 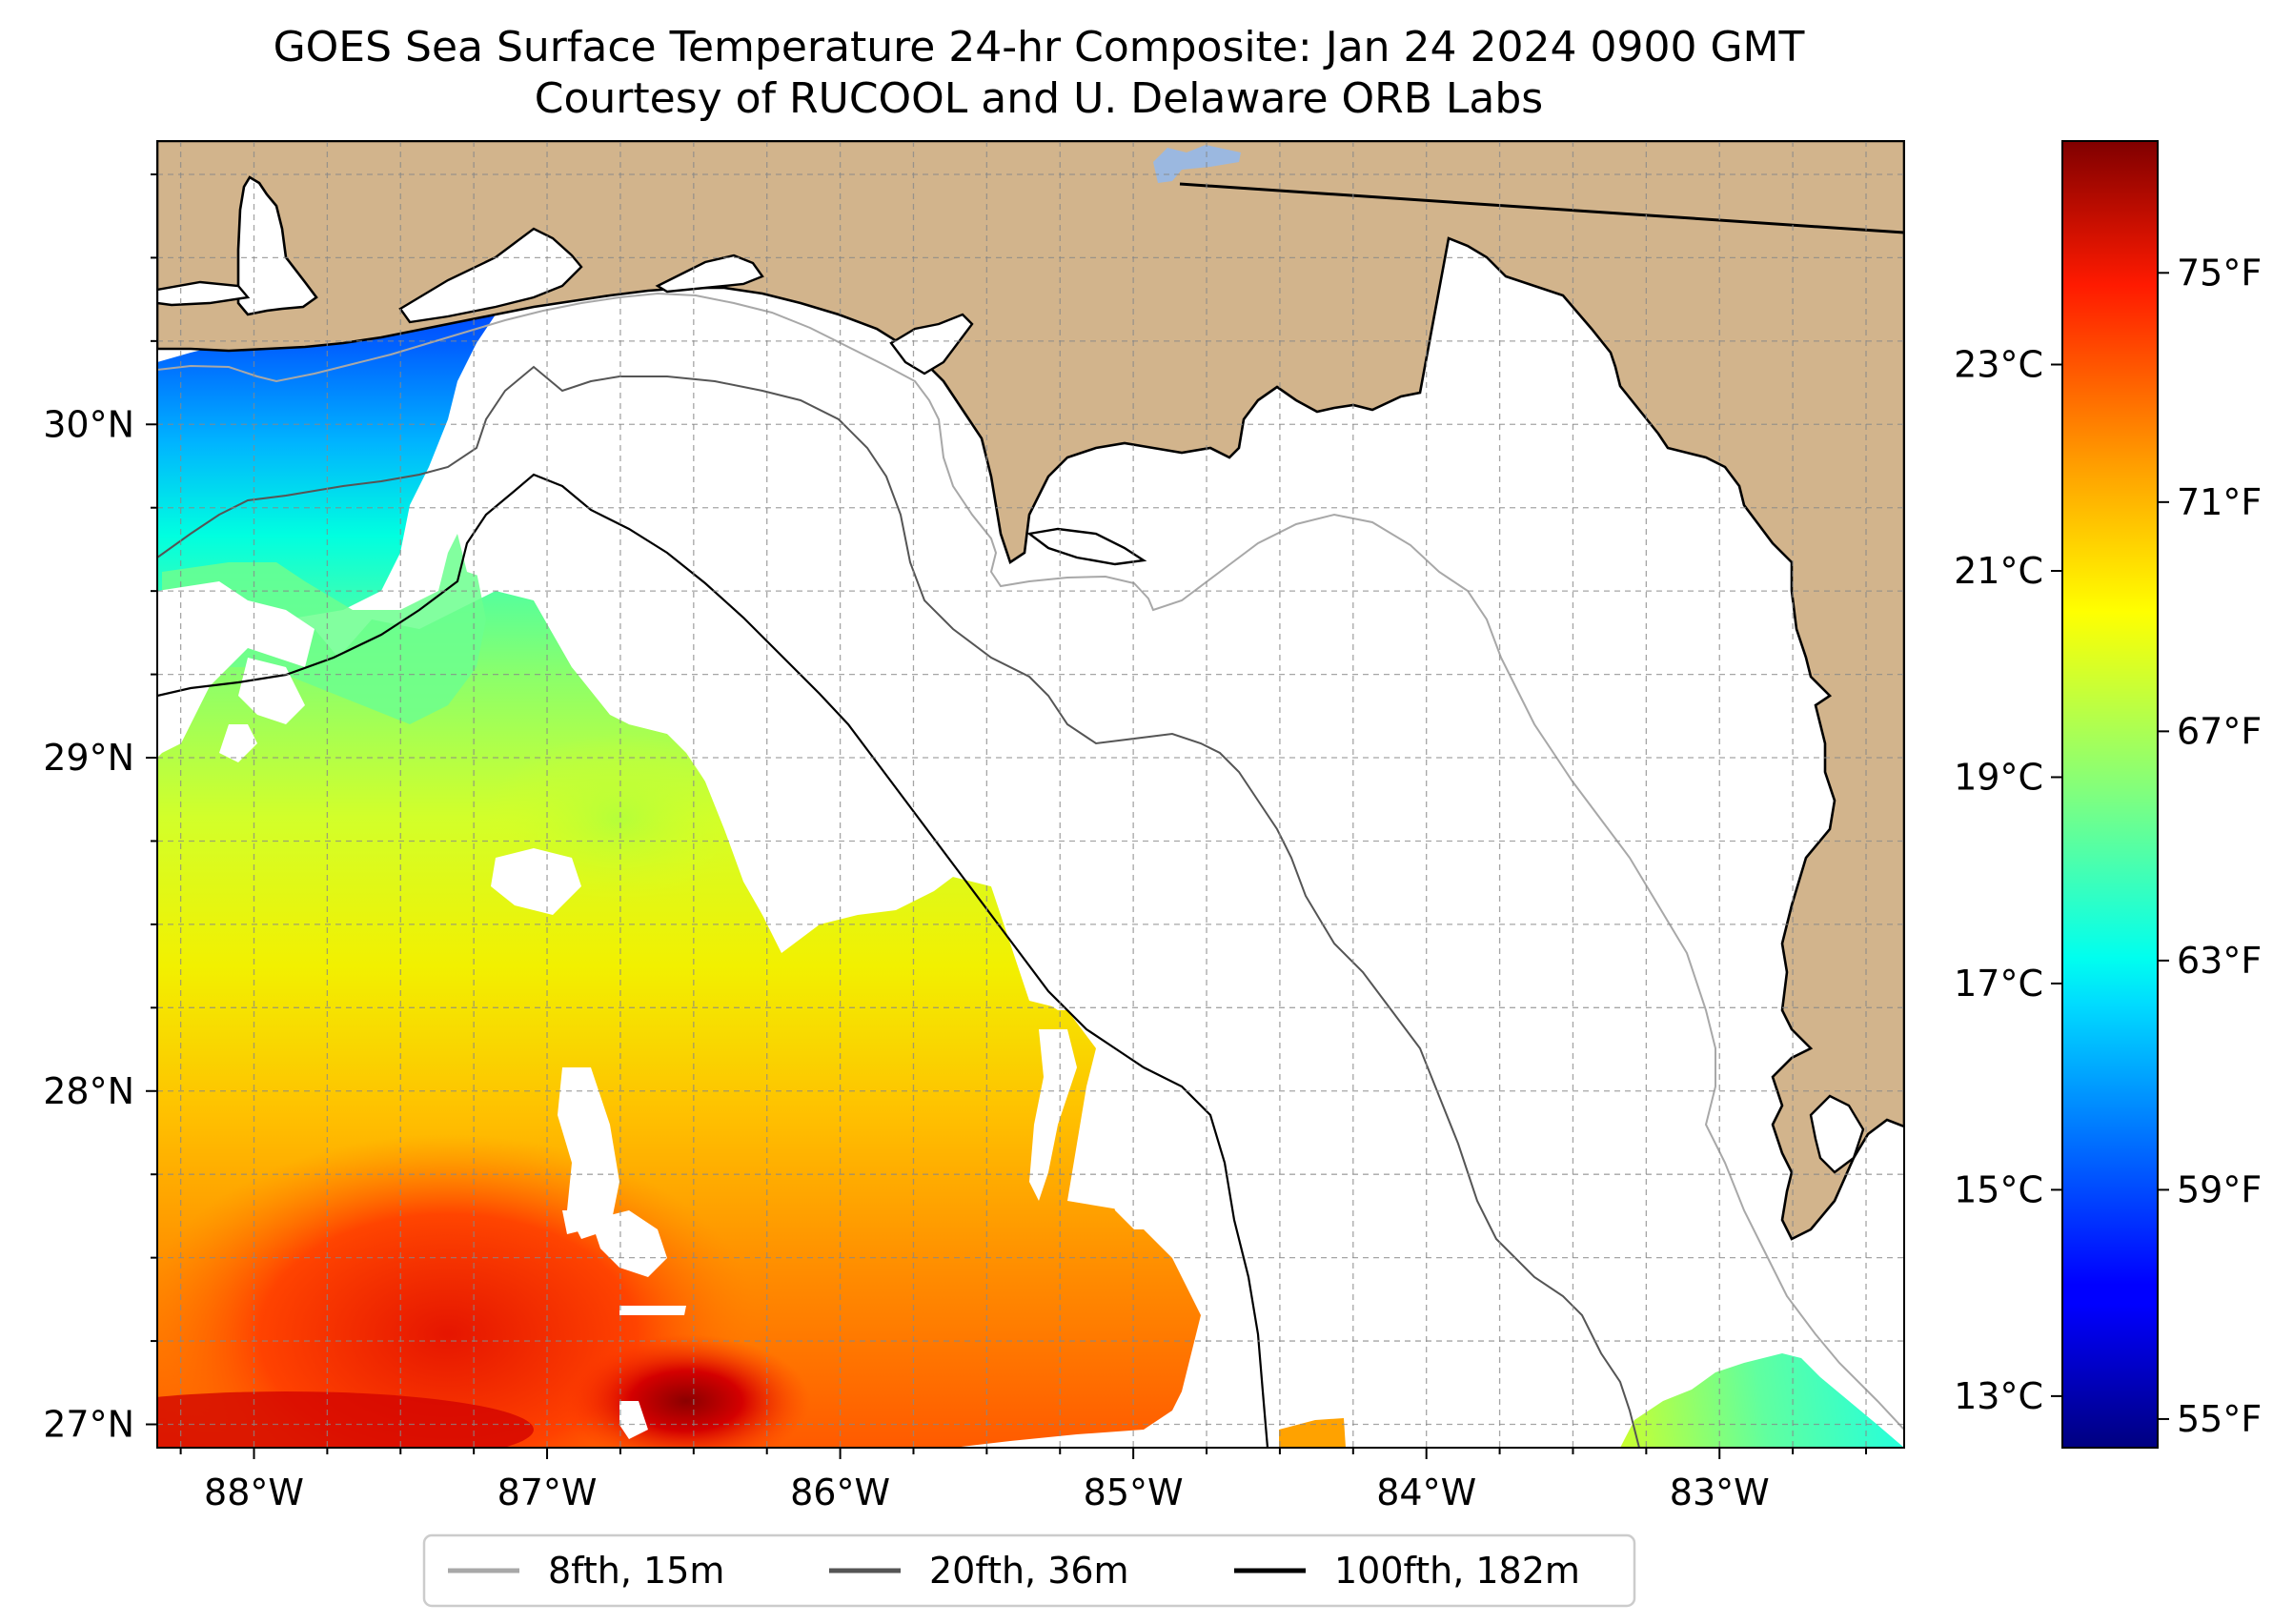 What do you see at coordinates (1457, 1571) in the screenshot?
I see `legend-label: 100fth, 182m` at bounding box center [1457, 1571].